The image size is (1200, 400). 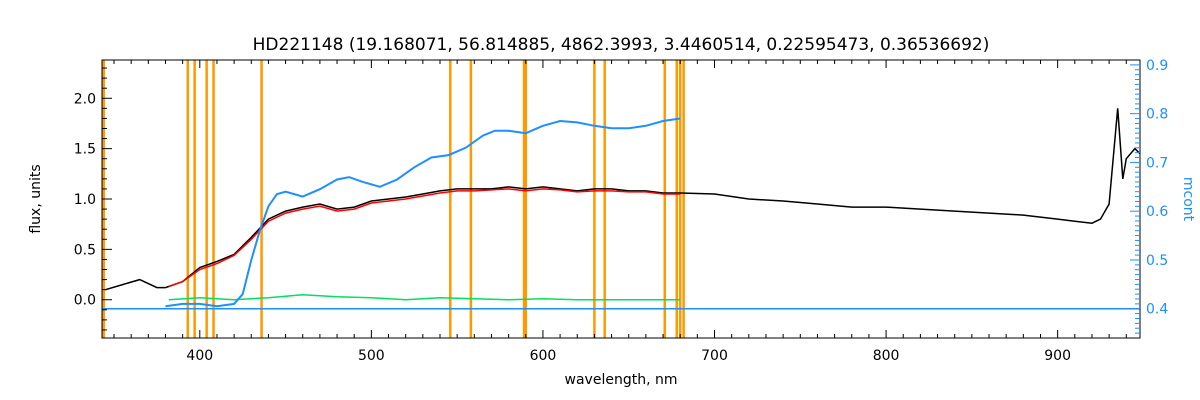 I want to click on y-axis: 0.0 0.5 1.0 1.5 2.0, so click(x=93, y=199).